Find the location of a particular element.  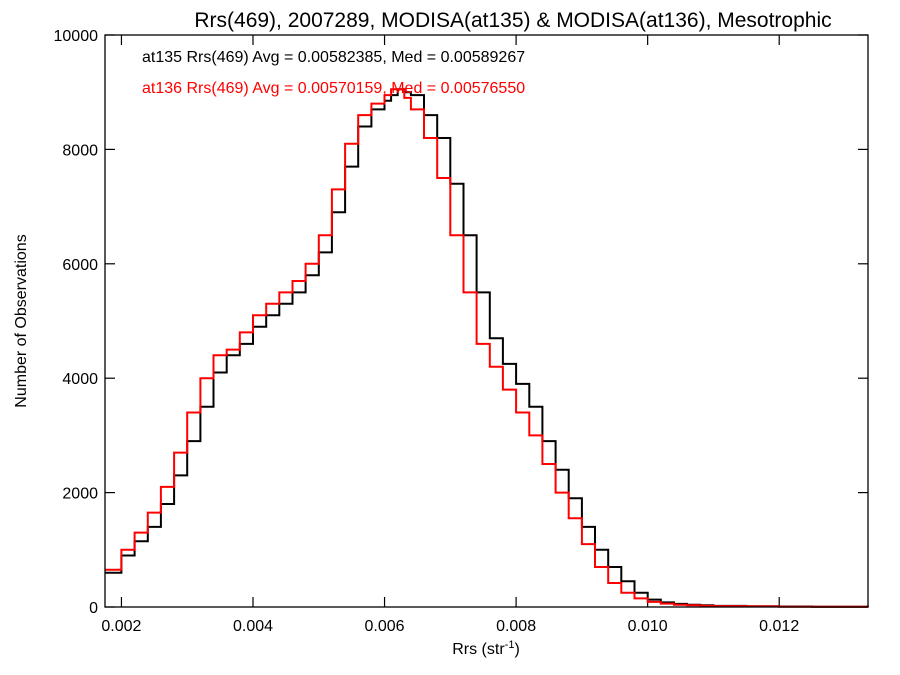

y-tick-label: 8000 is located at coordinates (80, 150).